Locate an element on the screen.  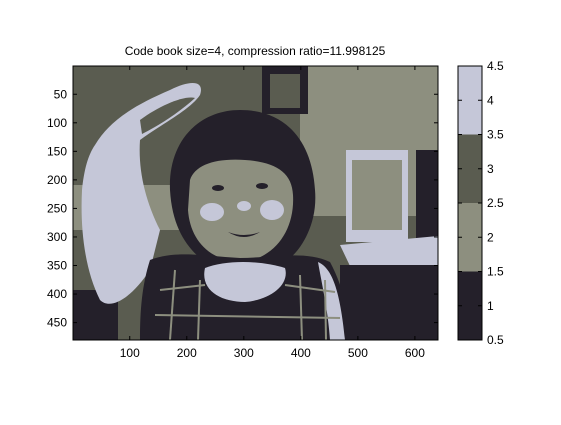
colorbar-tick-label: 1 is located at coordinates (490, 306).